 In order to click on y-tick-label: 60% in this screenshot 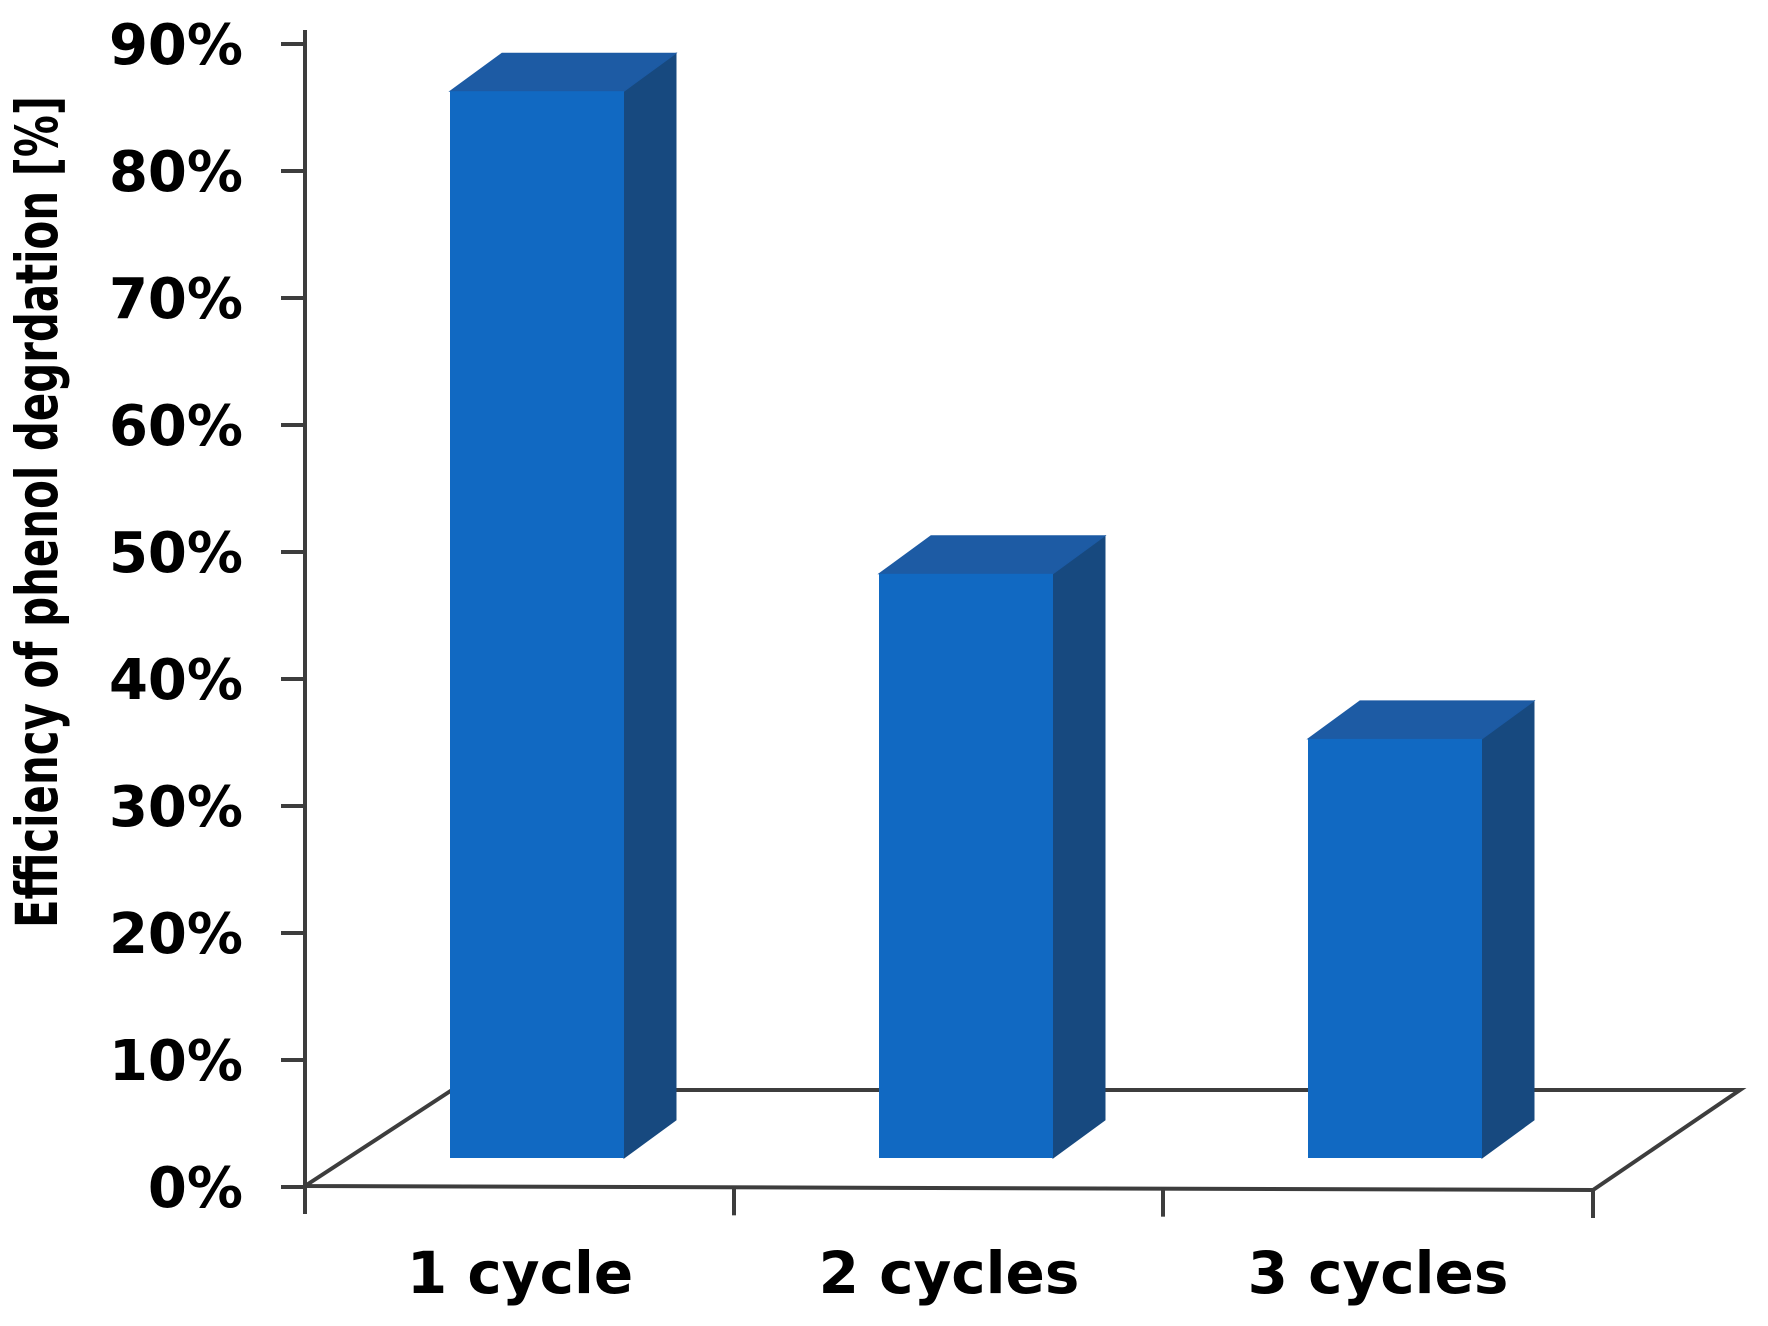, I will do `click(176, 426)`.